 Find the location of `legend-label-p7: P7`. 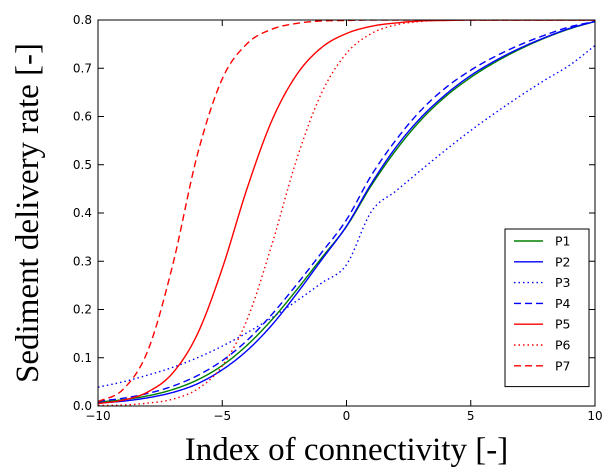

legend-label-p7: P7 is located at coordinates (563, 365).